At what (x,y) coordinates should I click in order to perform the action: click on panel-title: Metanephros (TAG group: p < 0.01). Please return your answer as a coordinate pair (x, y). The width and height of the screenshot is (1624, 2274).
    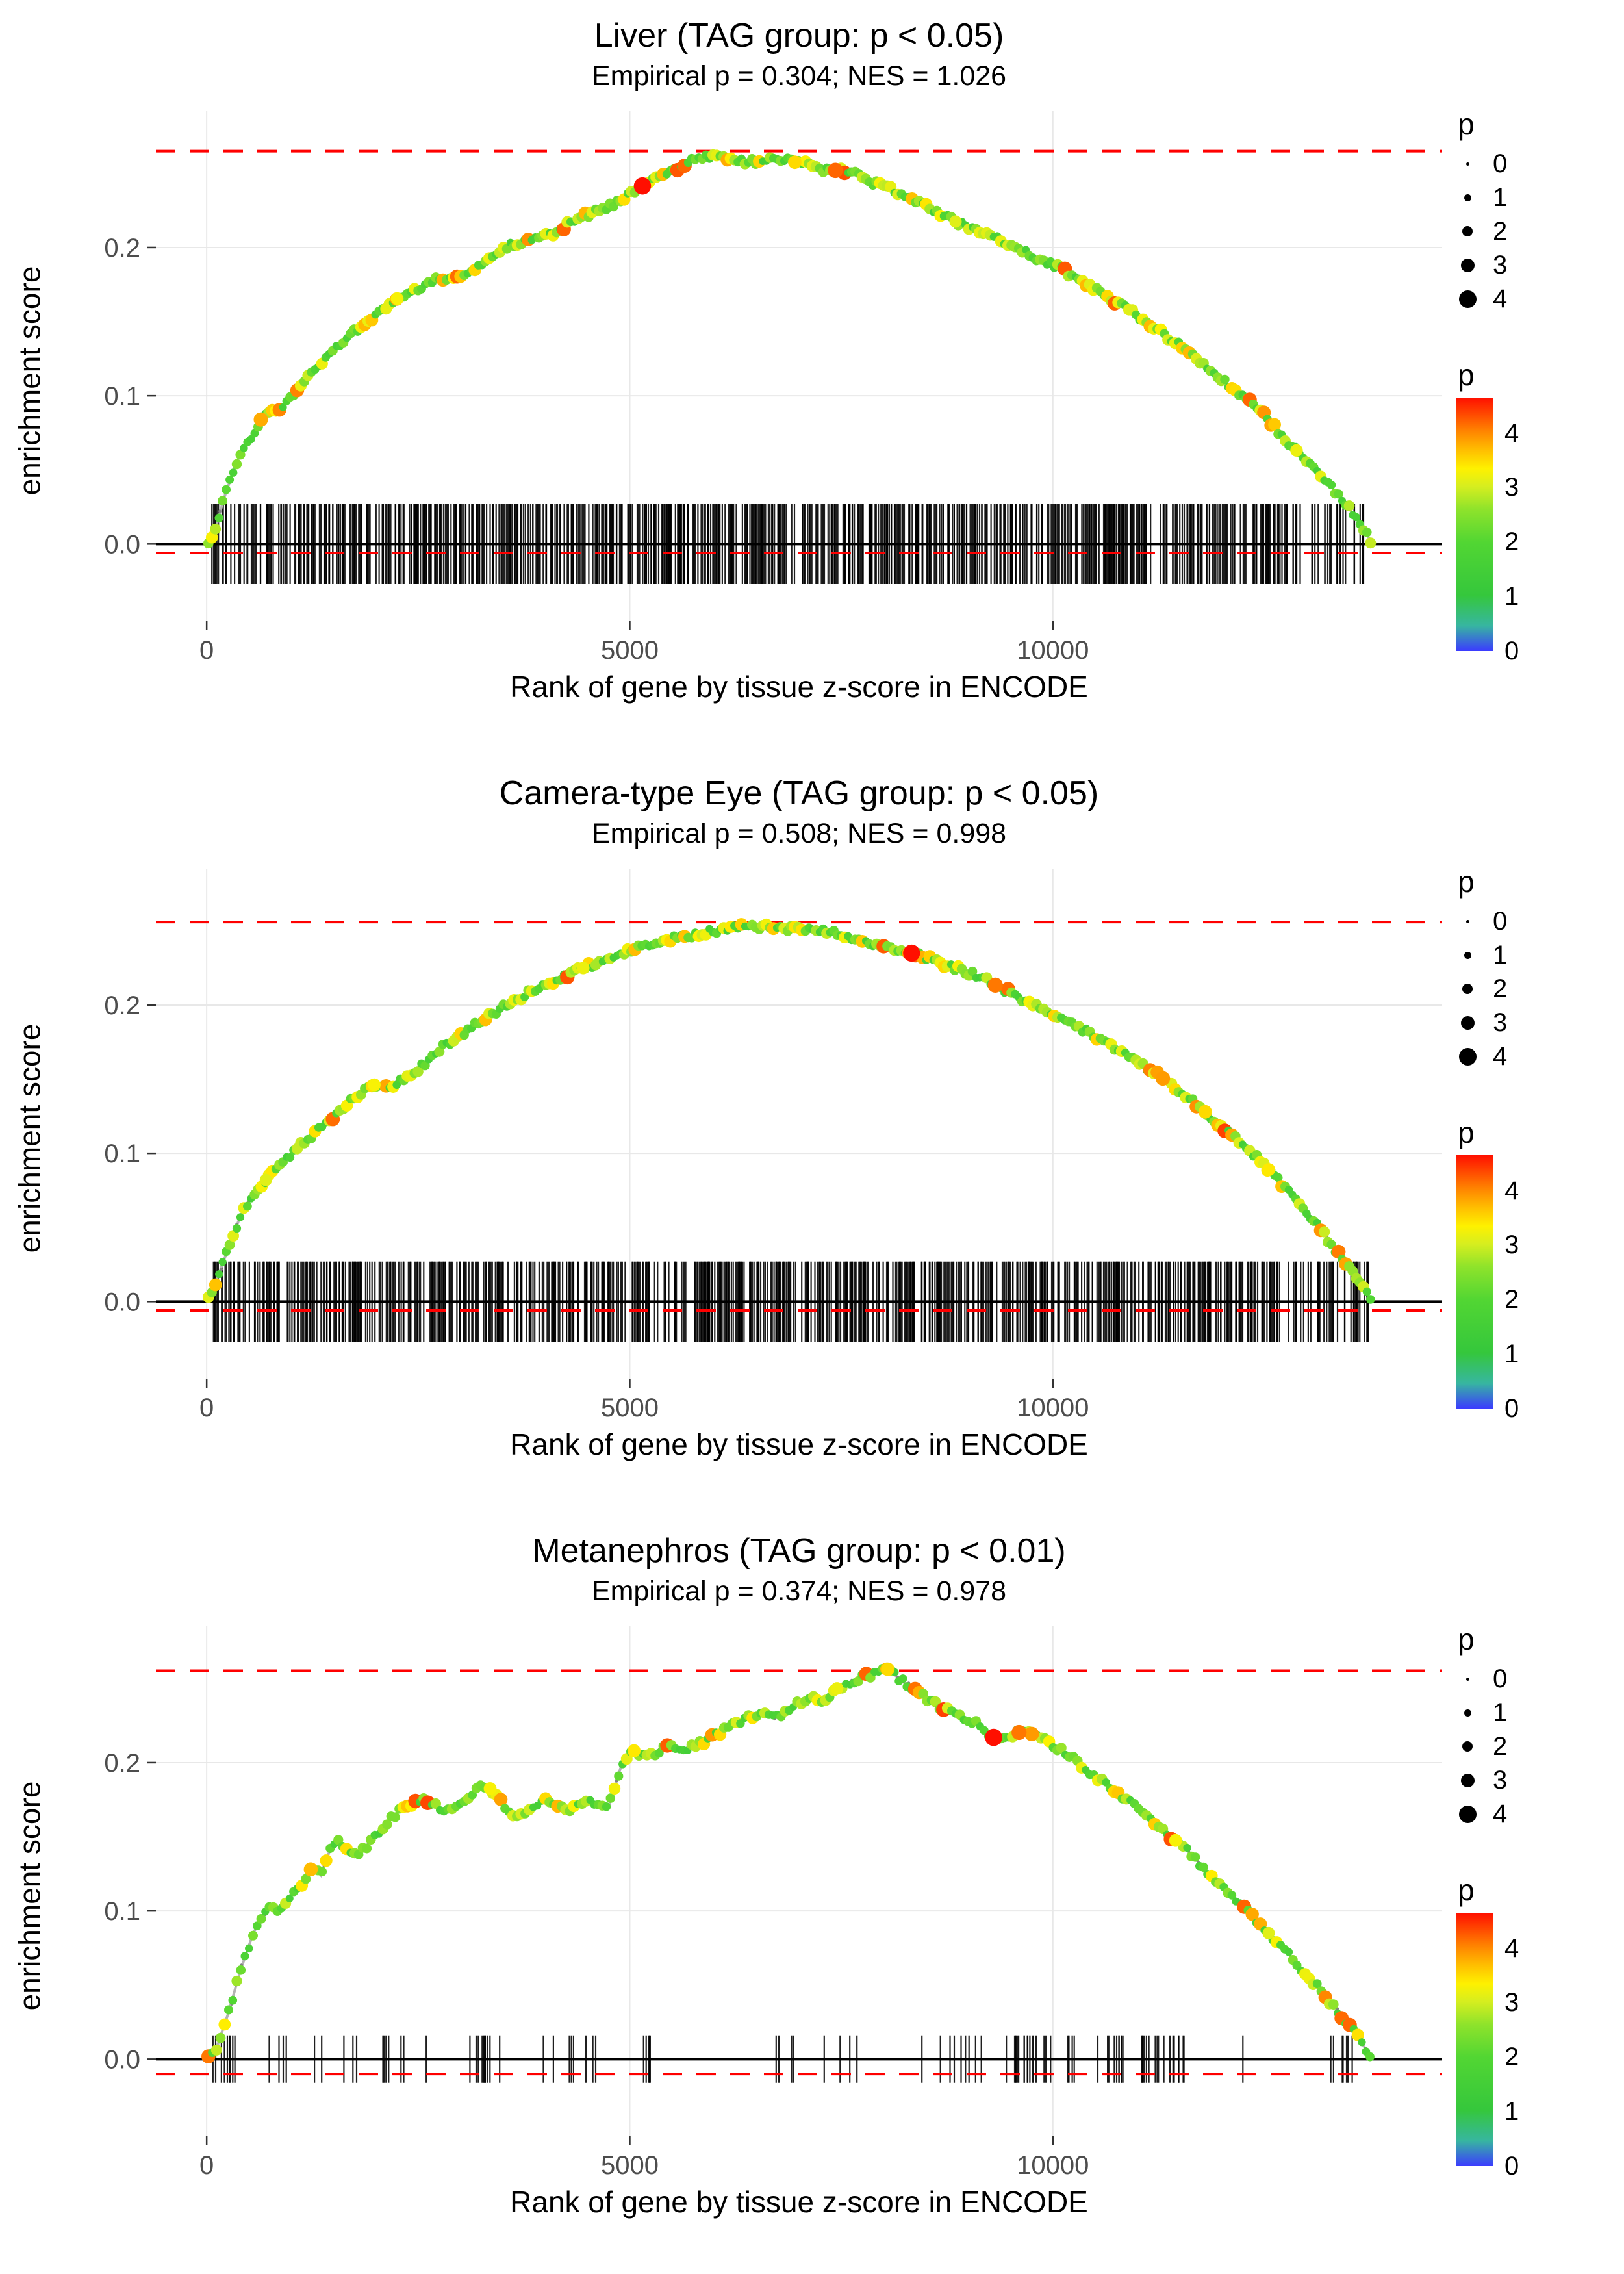
    Looking at the image, I should click on (799, 1551).